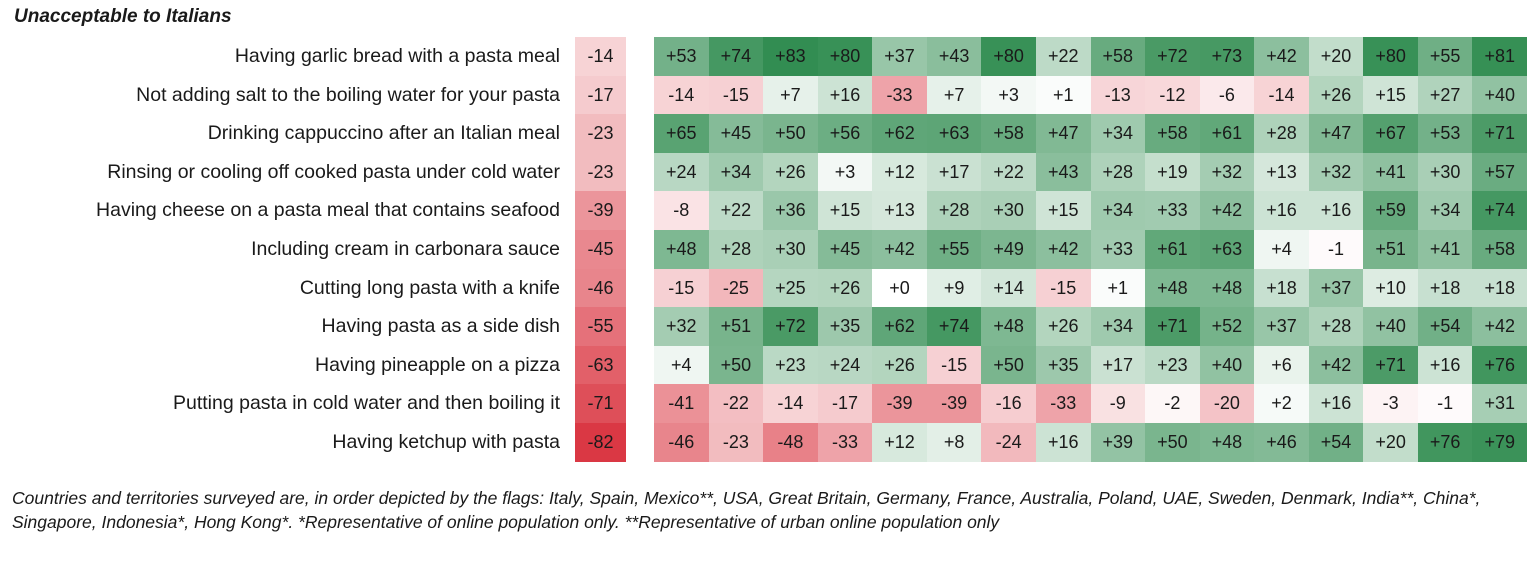 The height and width of the screenshot is (571, 1536). I want to click on italy-cell: -14, so click(600, 56).